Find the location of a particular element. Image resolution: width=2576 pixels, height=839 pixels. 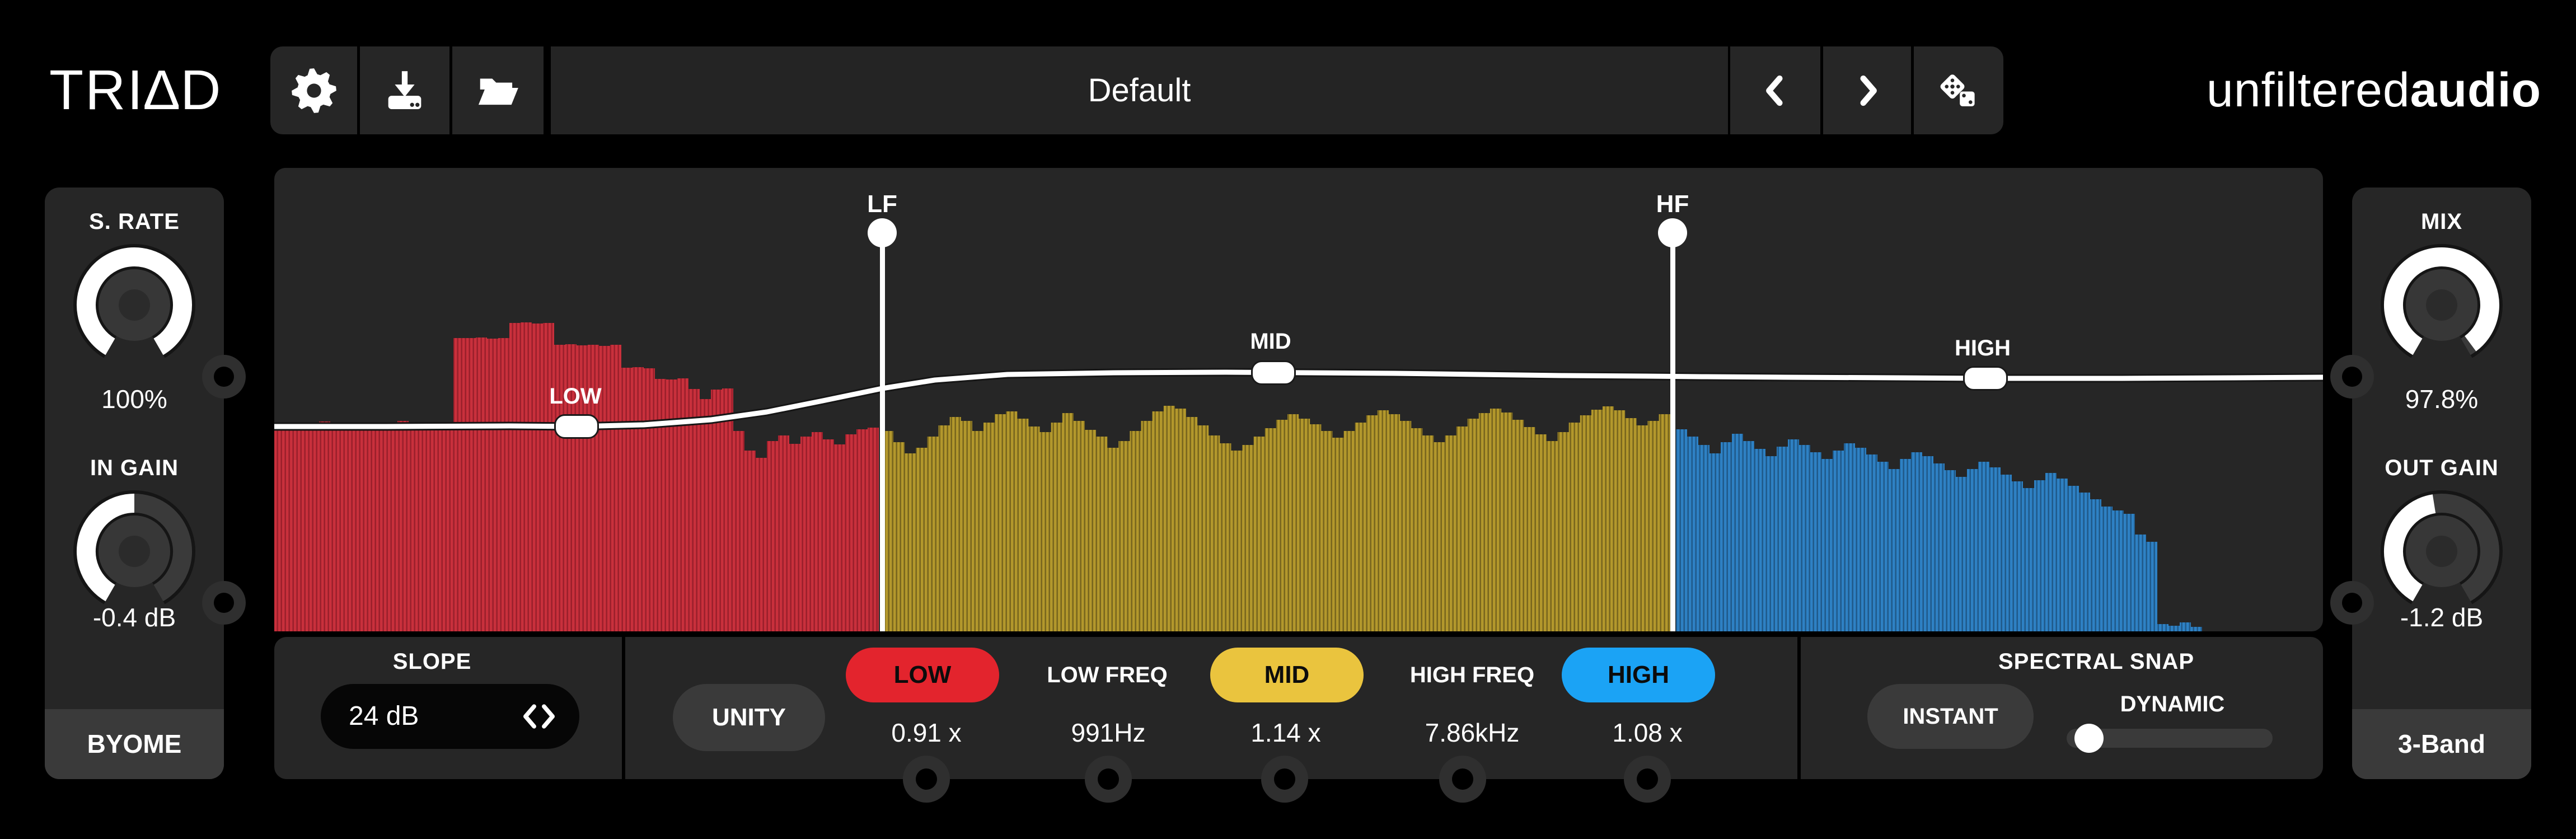

mid-mult-mod-port is located at coordinates (1285, 779).